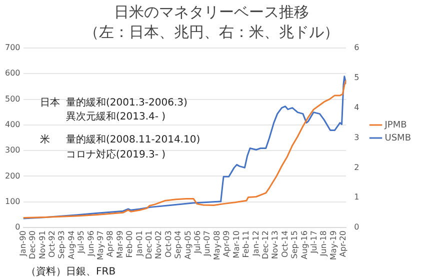 This screenshot has height=277, width=425. Describe the element at coordinates (12, 150) in the screenshot. I see `y-tick-label: 300` at that location.